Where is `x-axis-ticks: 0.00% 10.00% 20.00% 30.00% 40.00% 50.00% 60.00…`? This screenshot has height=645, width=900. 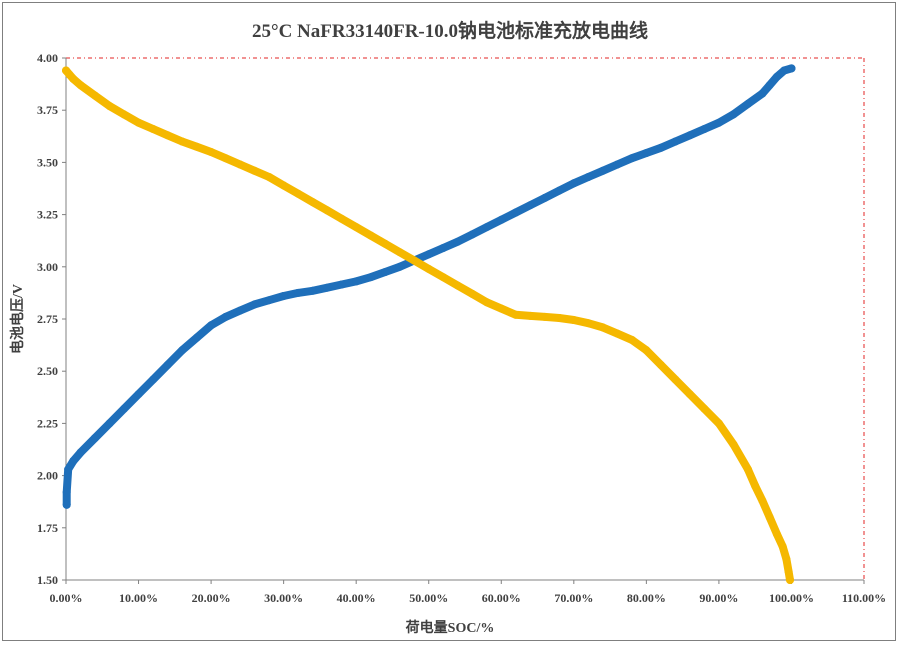
x-axis-ticks: 0.00% 10.00% 20.00% 30.00% 40.00% 50.00% 60.00… is located at coordinates (468, 592).